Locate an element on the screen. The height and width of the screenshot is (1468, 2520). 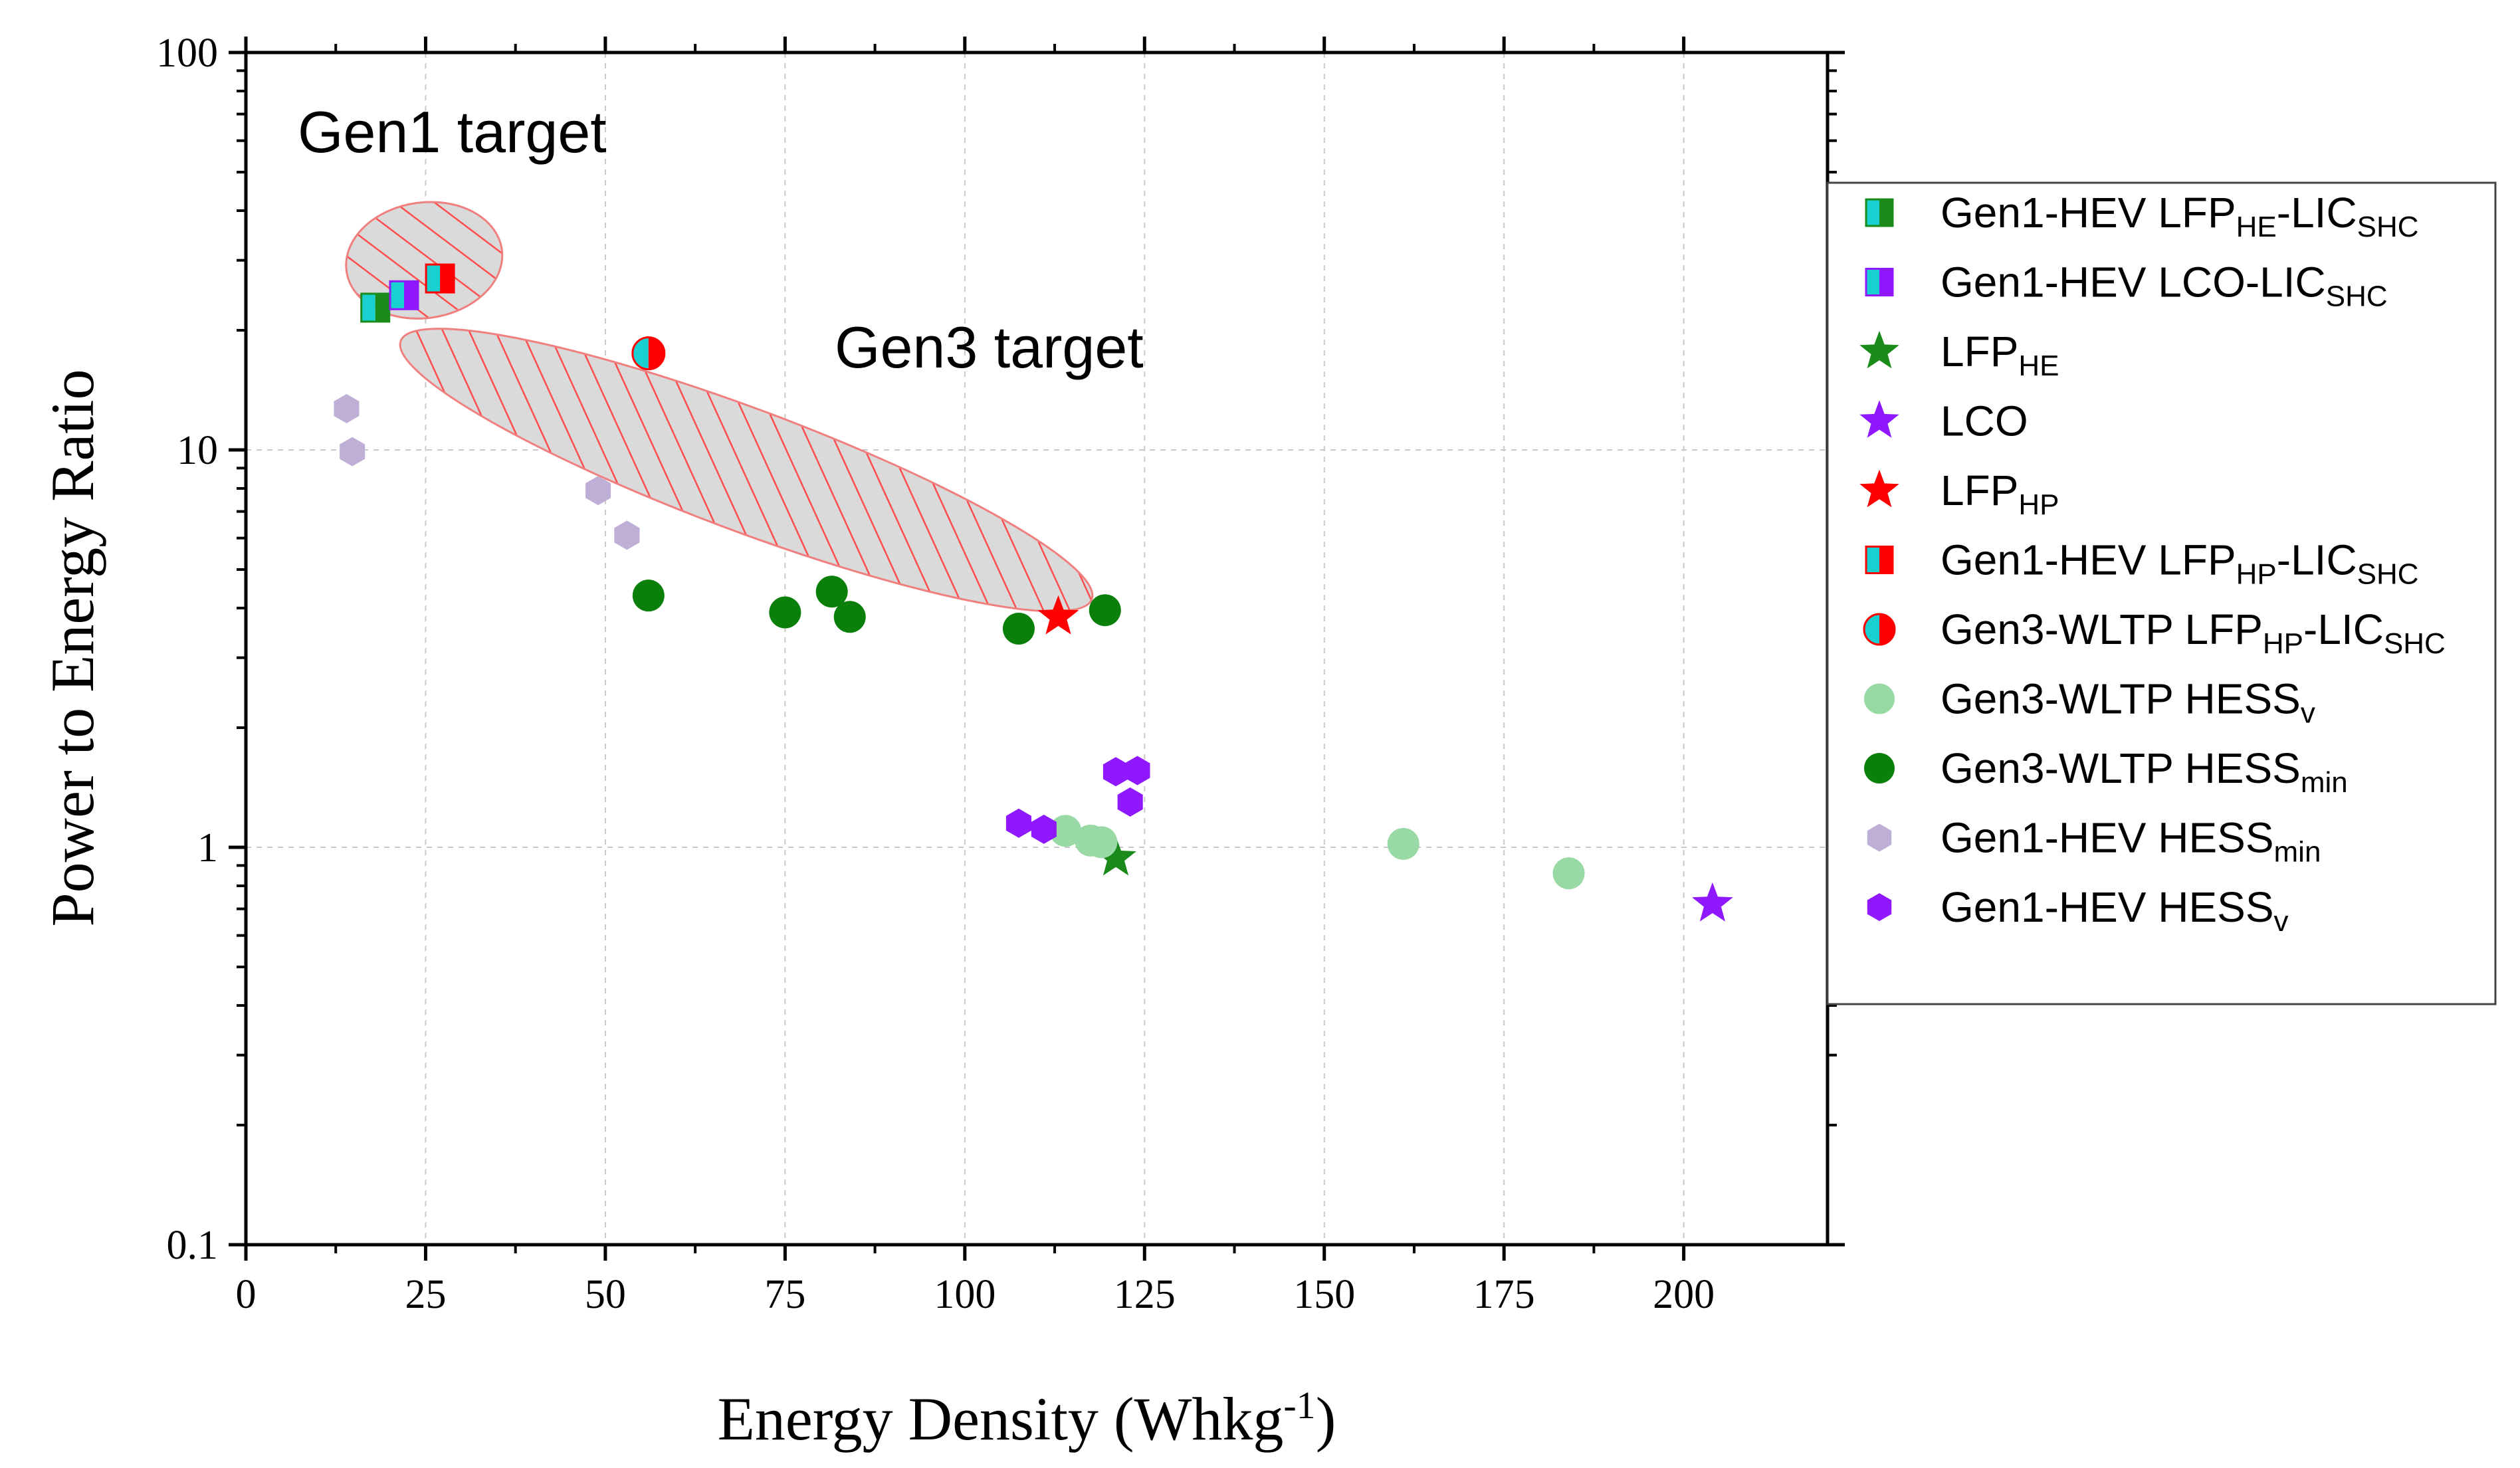
target-regions is located at coordinates (719, 407).